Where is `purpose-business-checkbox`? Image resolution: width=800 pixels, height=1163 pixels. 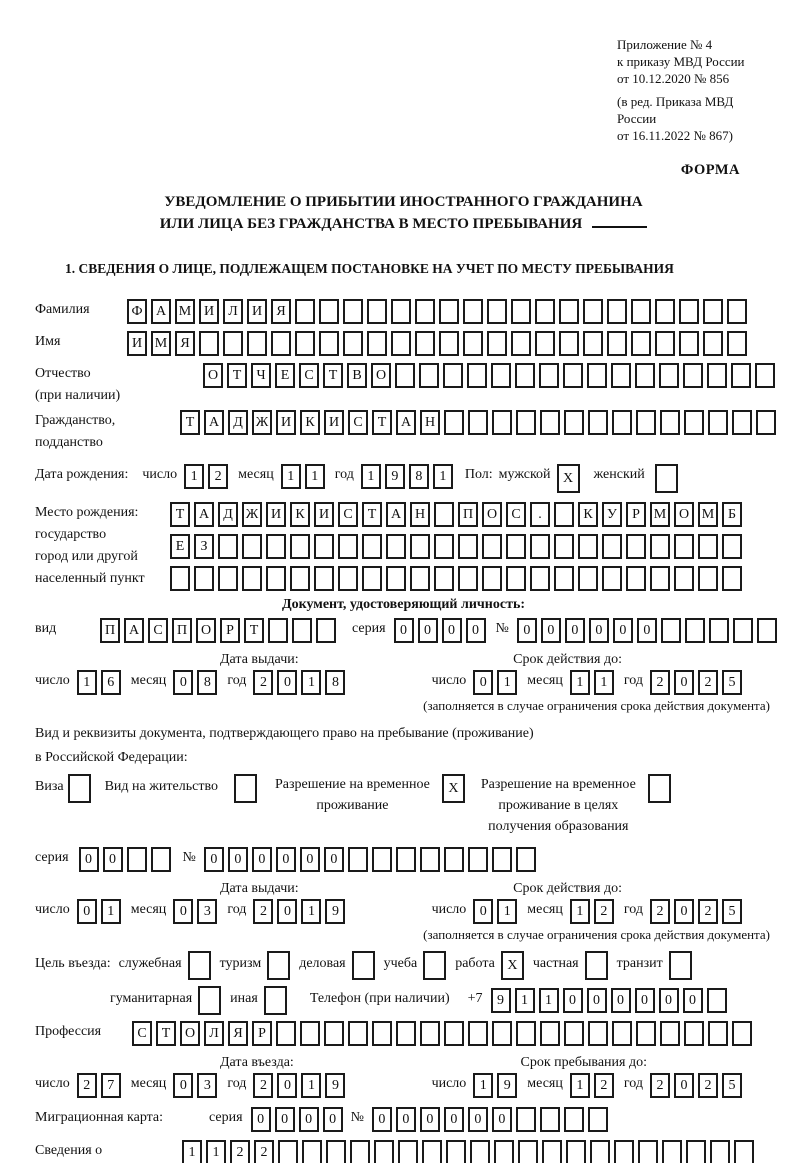 purpose-business-checkbox is located at coordinates (199, 965).